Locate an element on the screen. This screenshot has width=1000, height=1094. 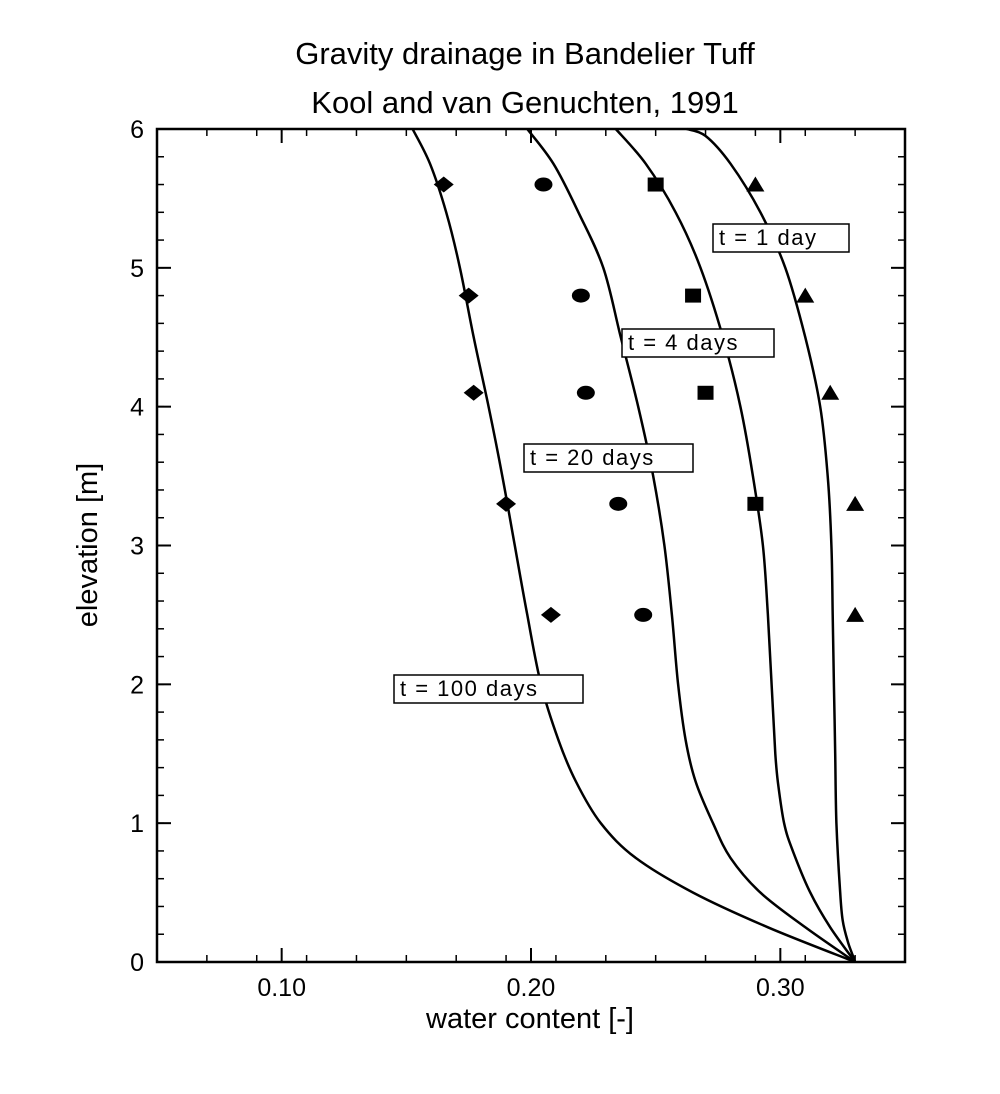
annotation-4days: t = 4 days is located at coordinates (698, 343).